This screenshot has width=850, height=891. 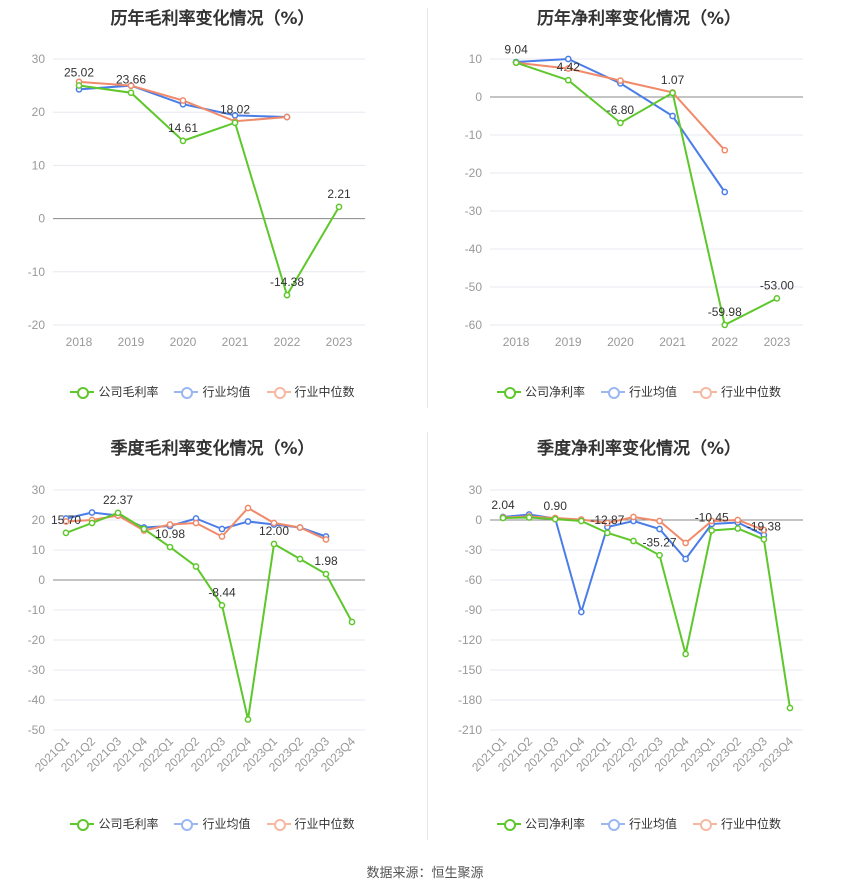 What do you see at coordinates (131, 342) in the screenshot?
I see `x-tick-label: 2019` at bounding box center [131, 342].